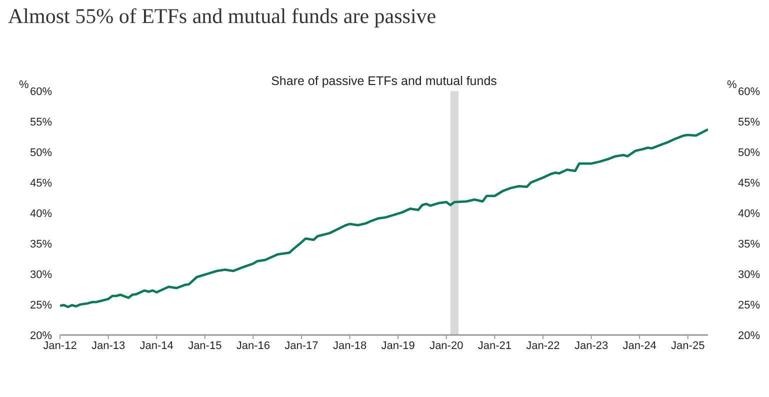 Image resolution: width=769 pixels, height=397 pixels. What do you see at coordinates (253, 346) in the screenshot?
I see `x-tick-label: Jan-16` at bounding box center [253, 346].